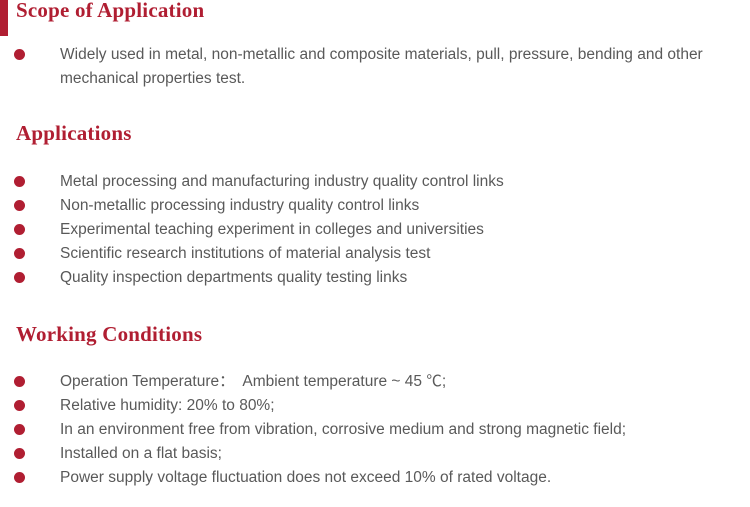  I want to click on section-heading-scope-of-application: Scope of Application, so click(110, 11).